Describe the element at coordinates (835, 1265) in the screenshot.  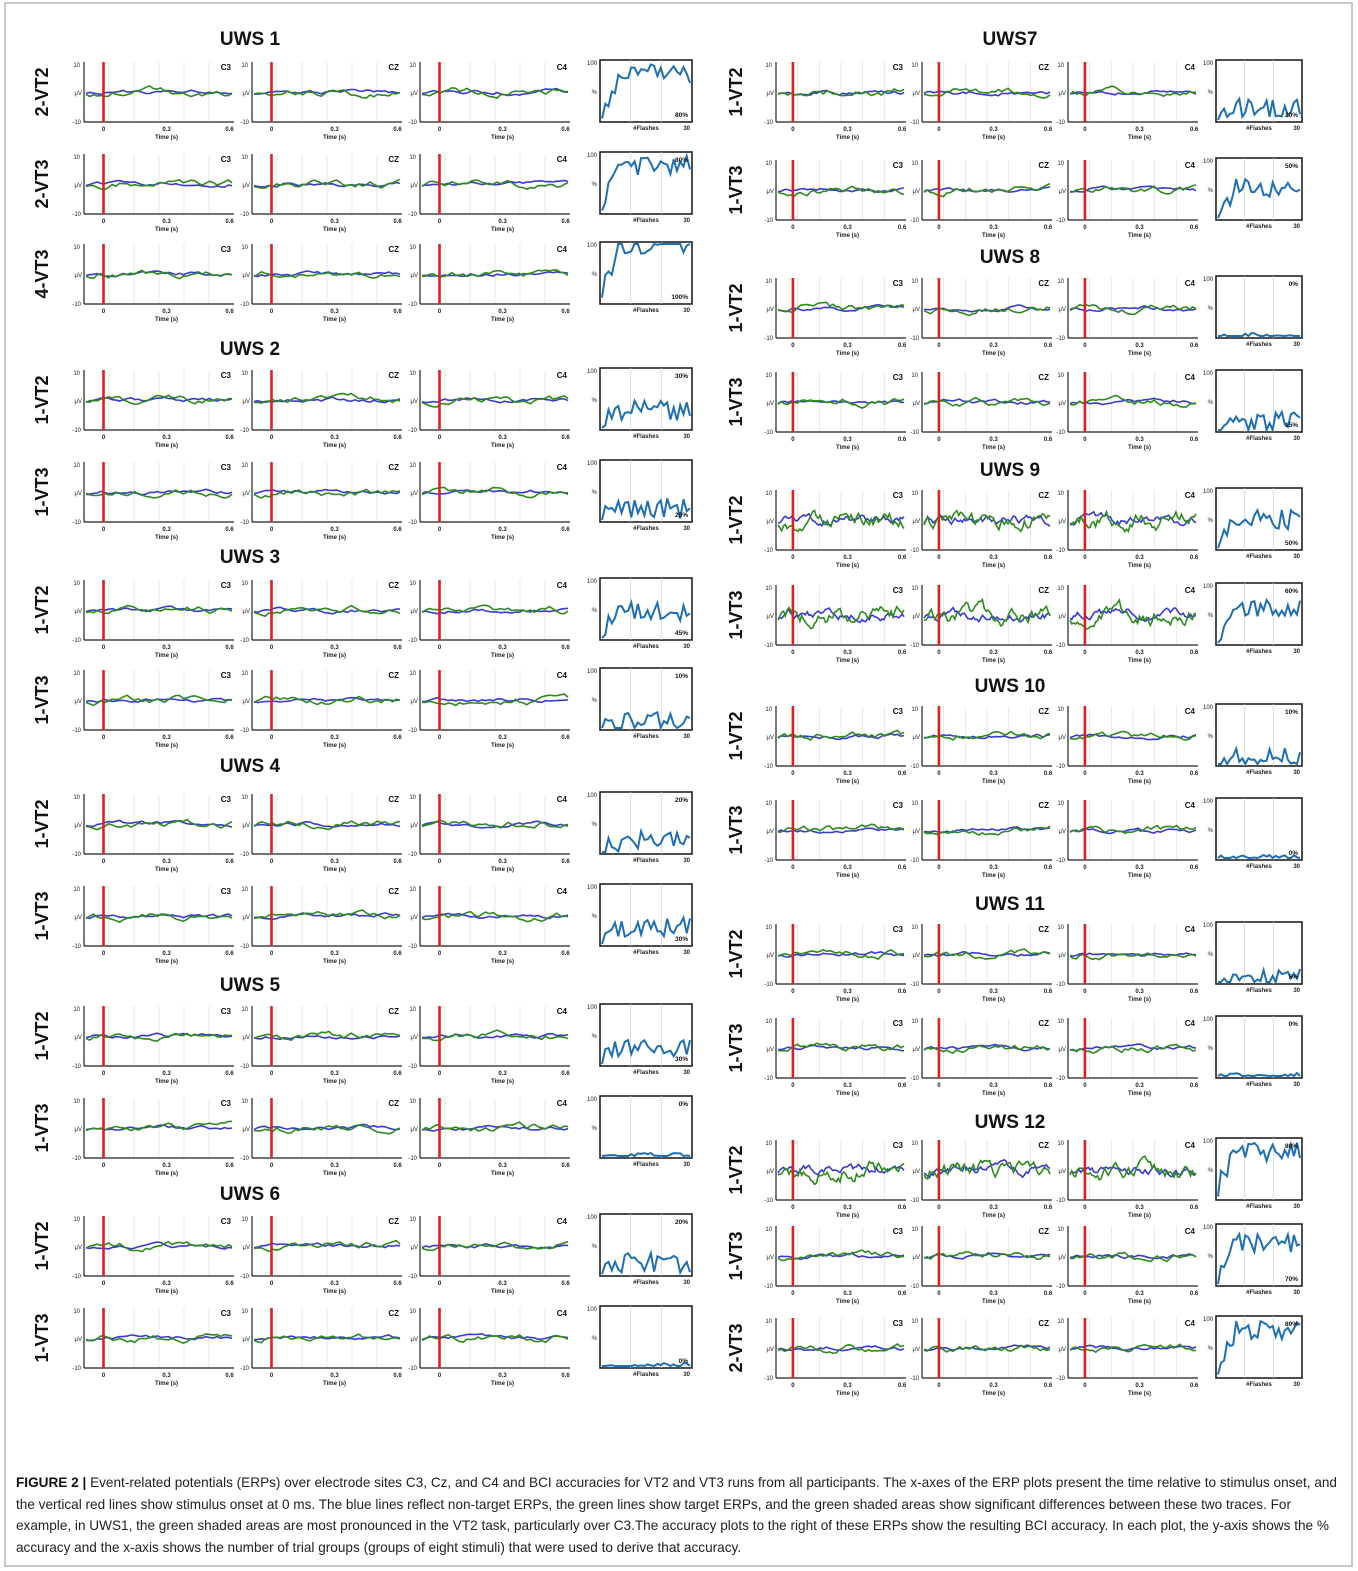
I see `erp-plot-c3: 10 μV -10 0 0.3 0.6 Time (s) C3` at that location.